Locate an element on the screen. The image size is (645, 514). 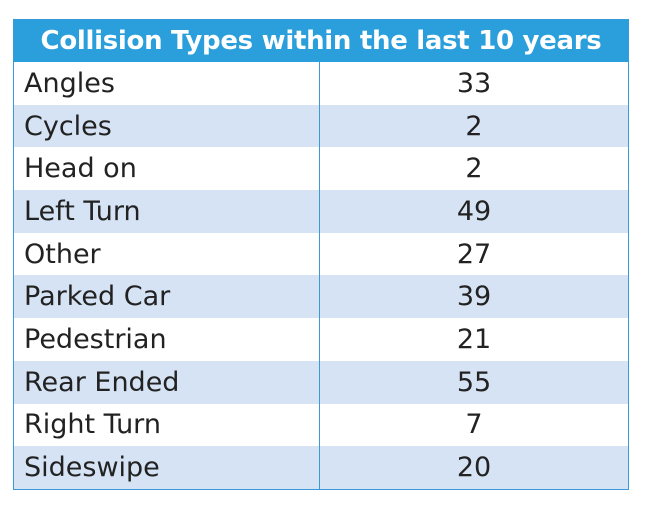
table-row: Left Turn 49 is located at coordinates (321, 211).